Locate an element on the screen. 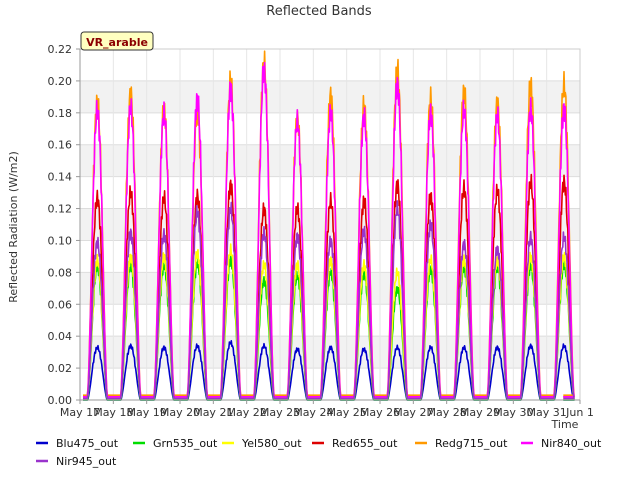 The image size is (640, 480). legend-label: Red655_out is located at coordinates (365, 443).